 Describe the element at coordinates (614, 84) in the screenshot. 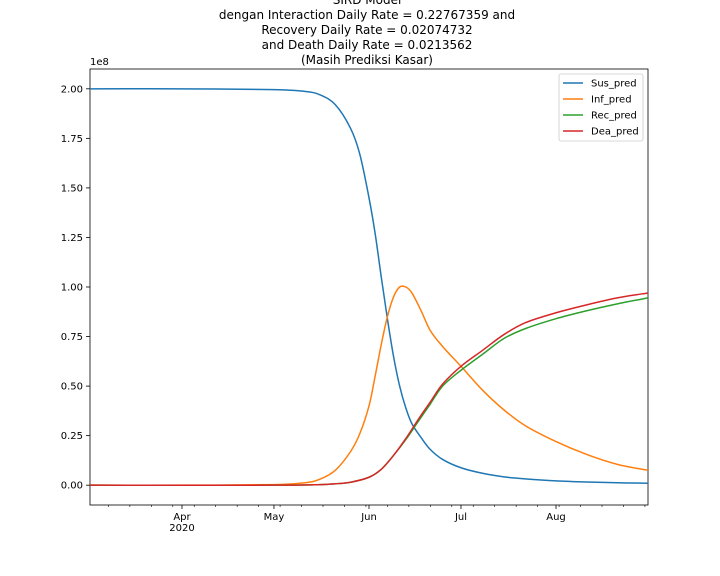

I see `legend-label: Sus_pred` at that location.